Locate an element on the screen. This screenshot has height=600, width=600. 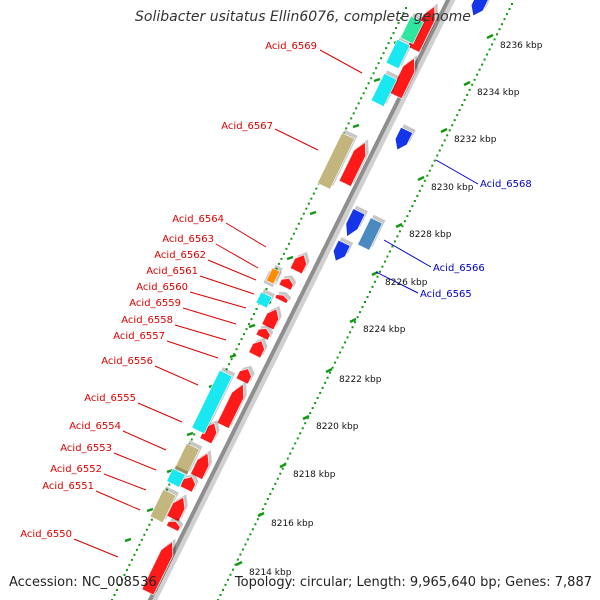
gene-label-forward: Acid_6554 is located at coordinates (95, 426).